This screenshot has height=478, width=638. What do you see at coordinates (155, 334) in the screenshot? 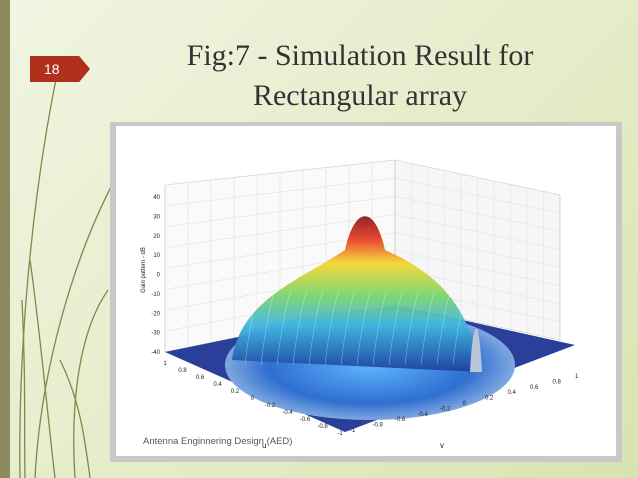
I see `z-tick-label: -30` at bounding box center [155, 334].